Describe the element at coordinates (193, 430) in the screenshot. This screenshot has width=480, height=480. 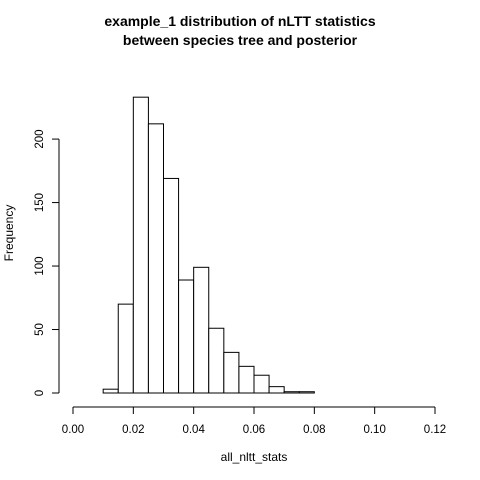
I see `x-tick-label: 0.04` at that location.